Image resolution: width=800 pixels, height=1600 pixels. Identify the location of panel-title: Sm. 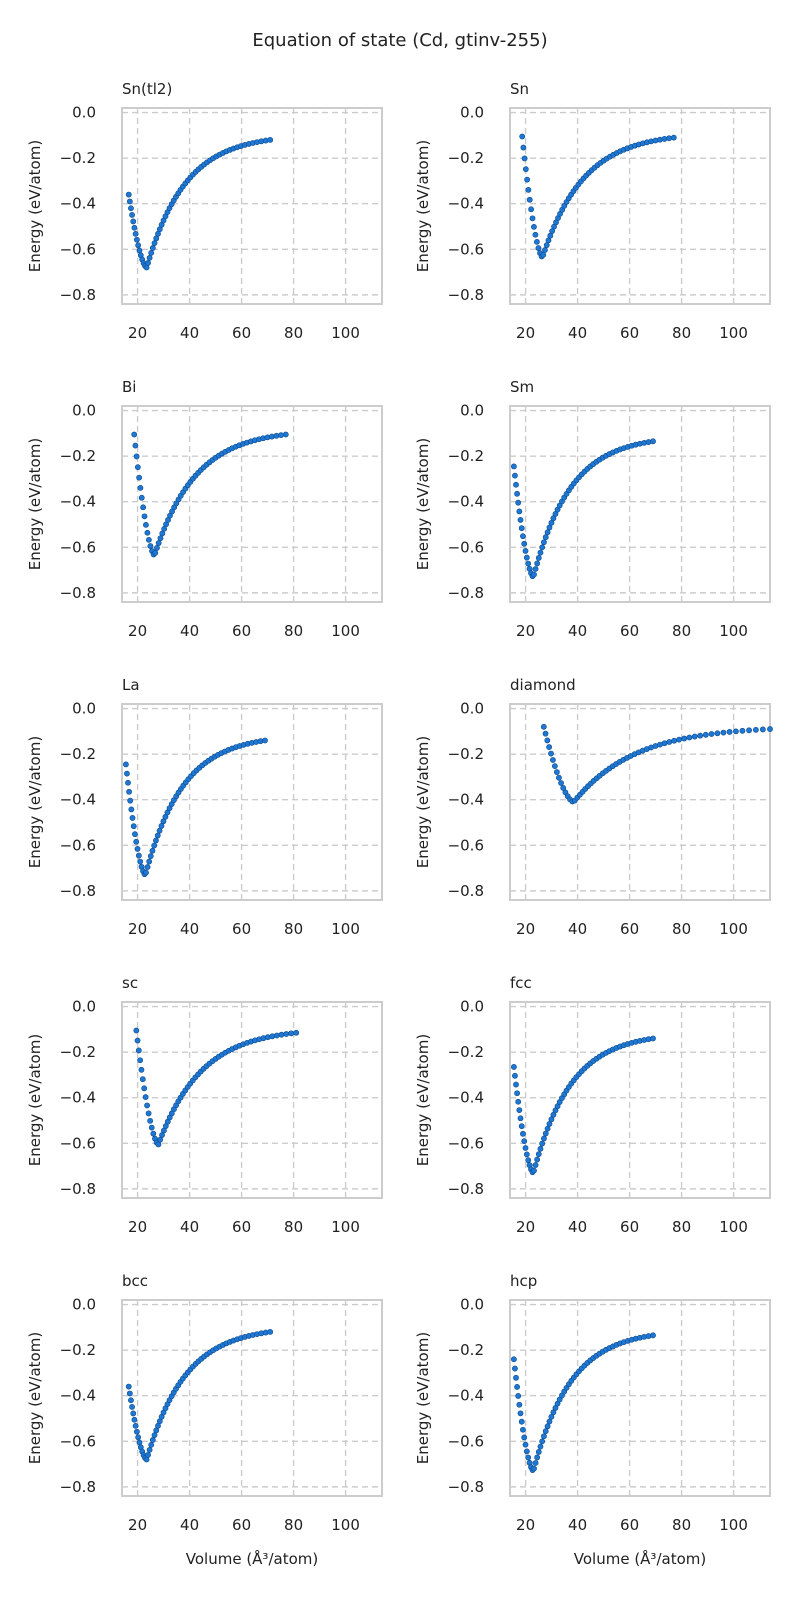
(522, 387).